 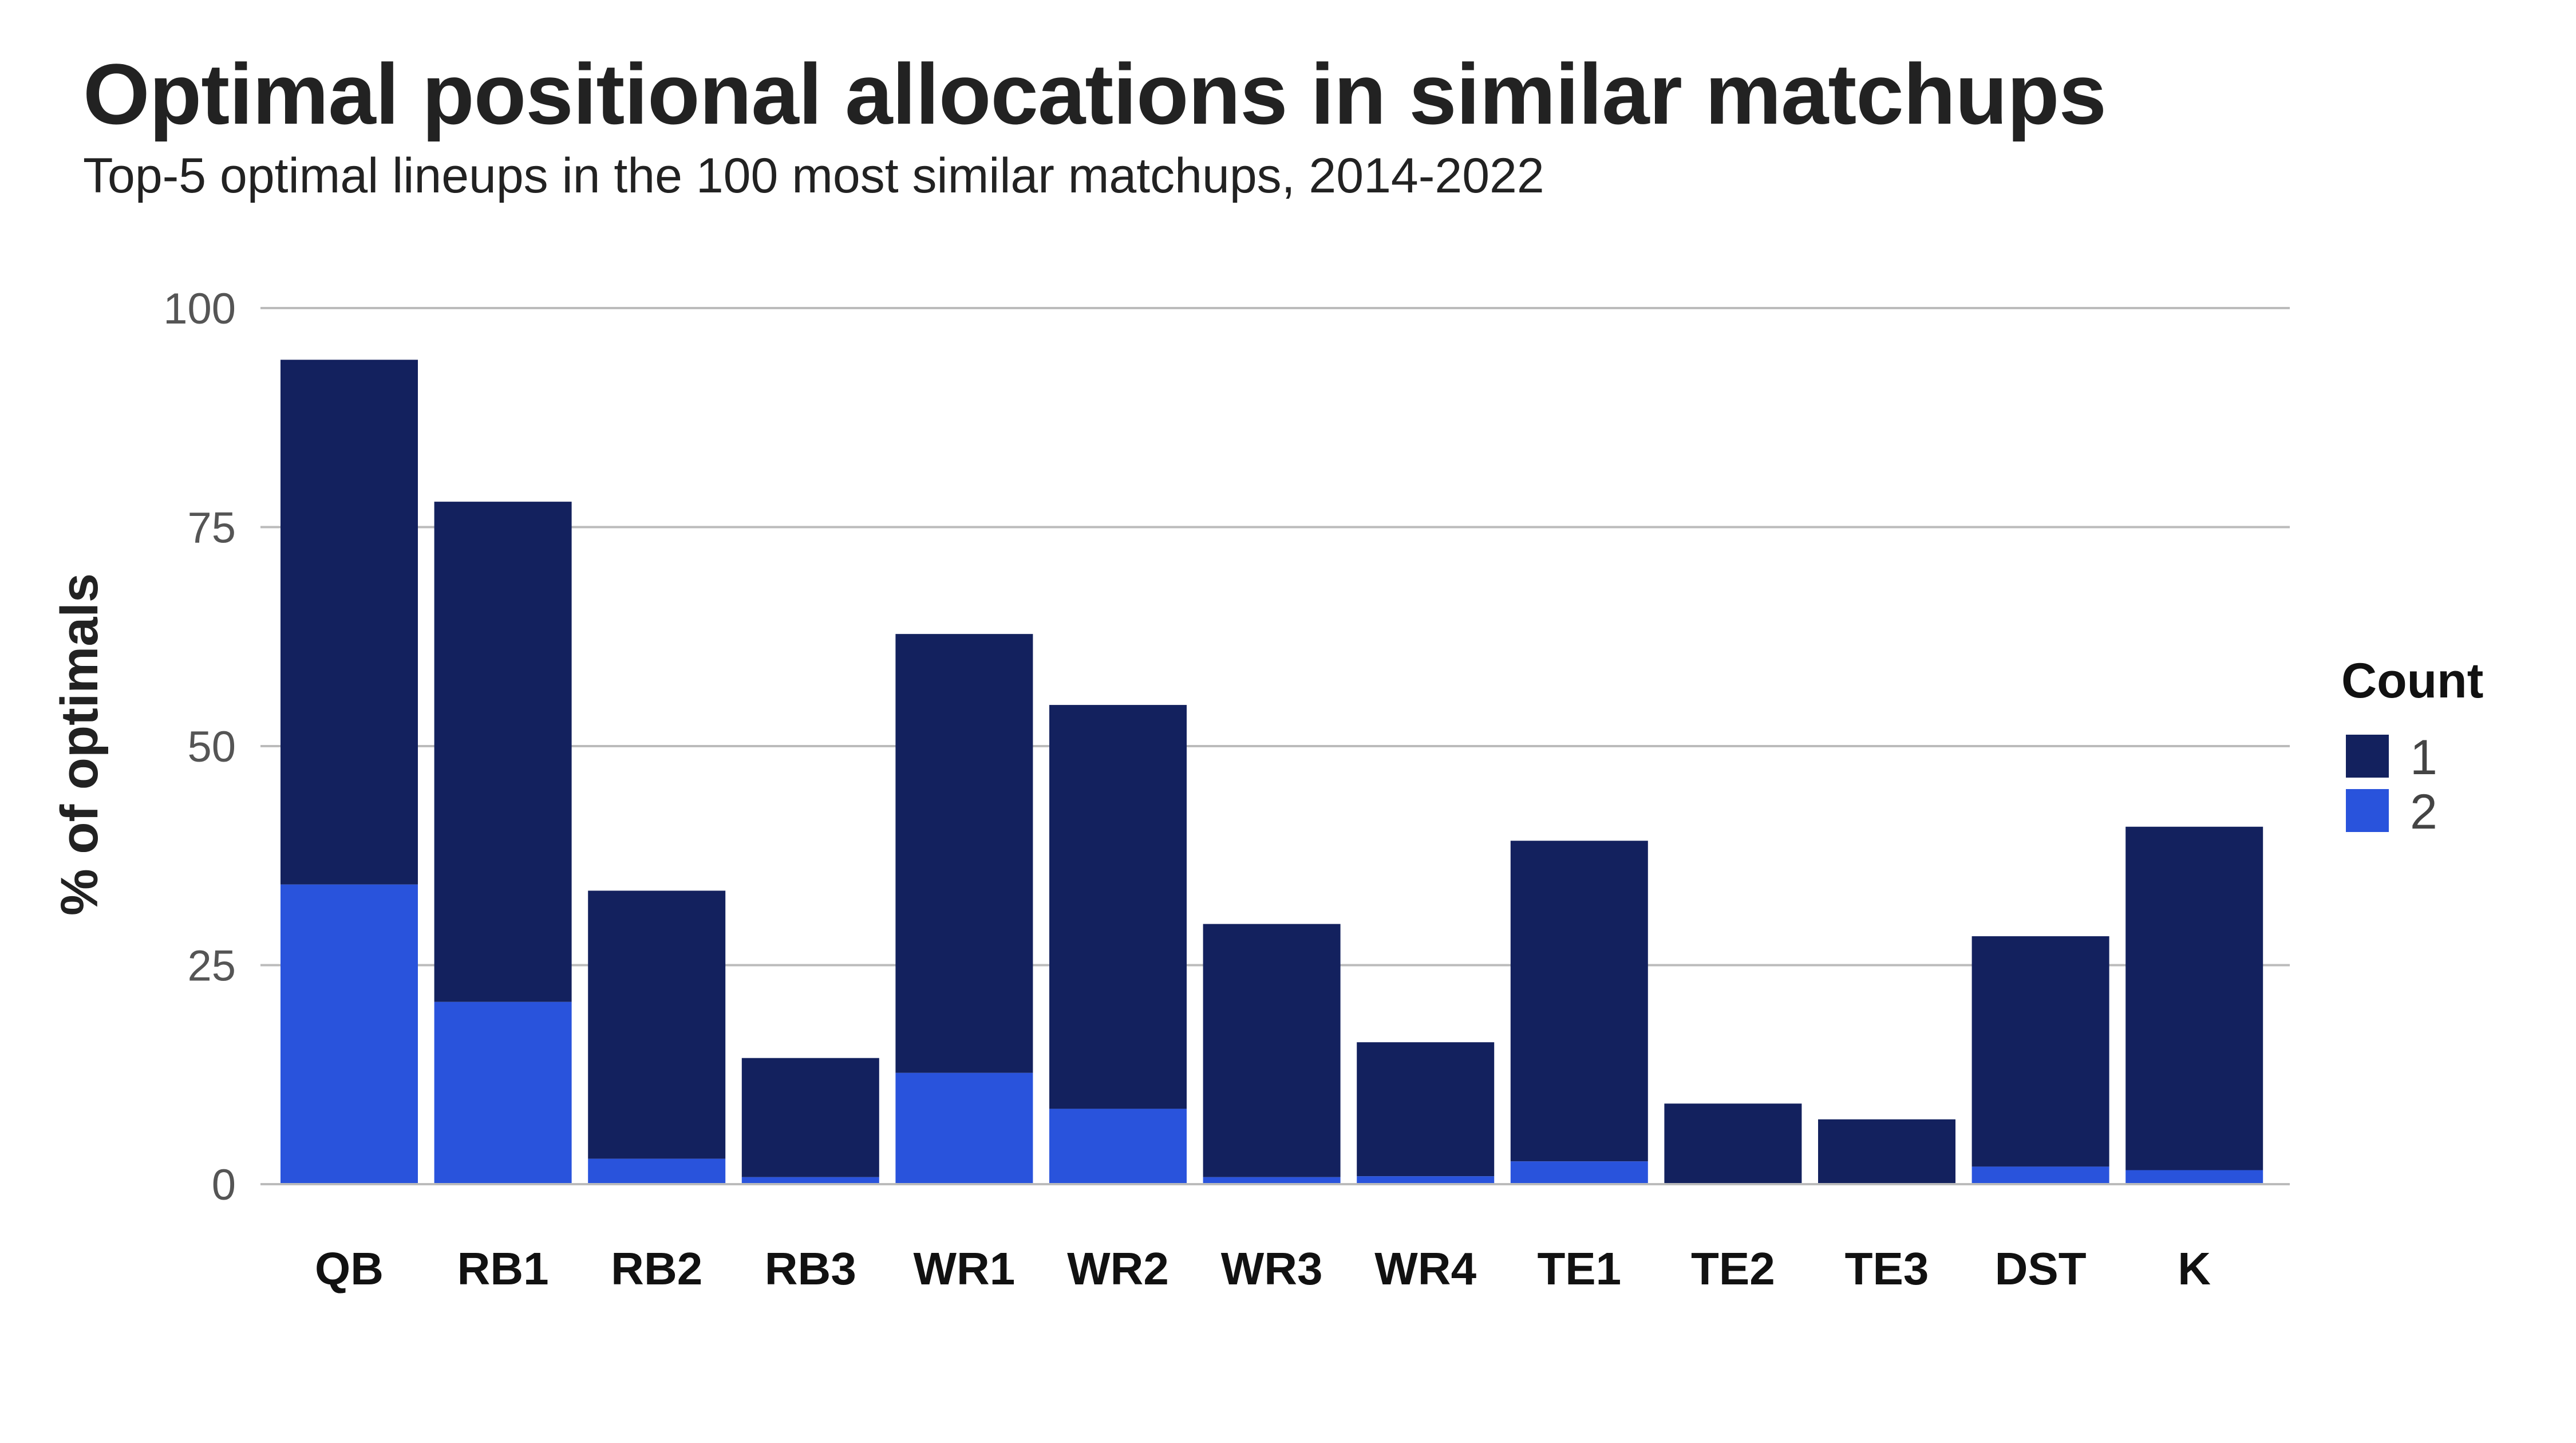 What do you see at coordinates (224, 1185) in the screenshot?
I see `y-tick-label-0: 0` at bounding box center [224, 1185].